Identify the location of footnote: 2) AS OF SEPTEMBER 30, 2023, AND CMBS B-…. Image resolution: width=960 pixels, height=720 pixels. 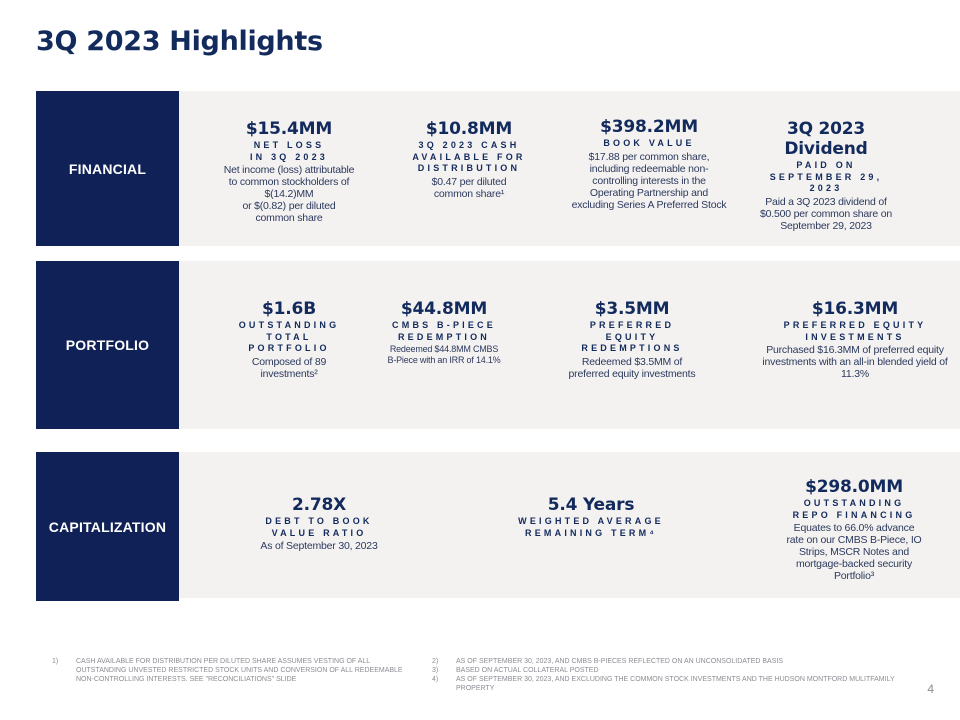
(608, 661).